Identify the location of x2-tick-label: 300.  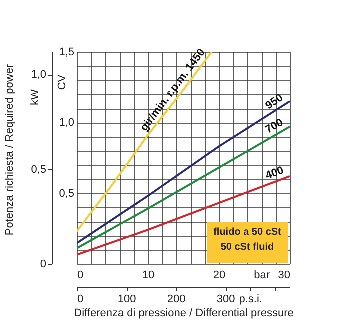
(226, 300).